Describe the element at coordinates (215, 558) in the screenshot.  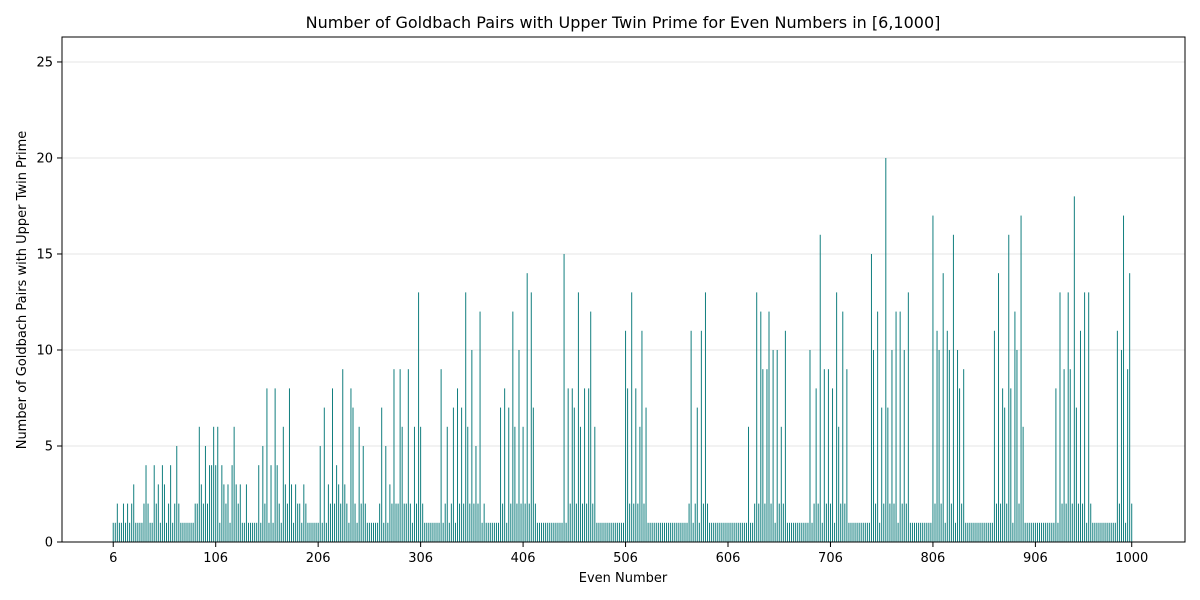
I see `x-tick-label: 106` at that location.